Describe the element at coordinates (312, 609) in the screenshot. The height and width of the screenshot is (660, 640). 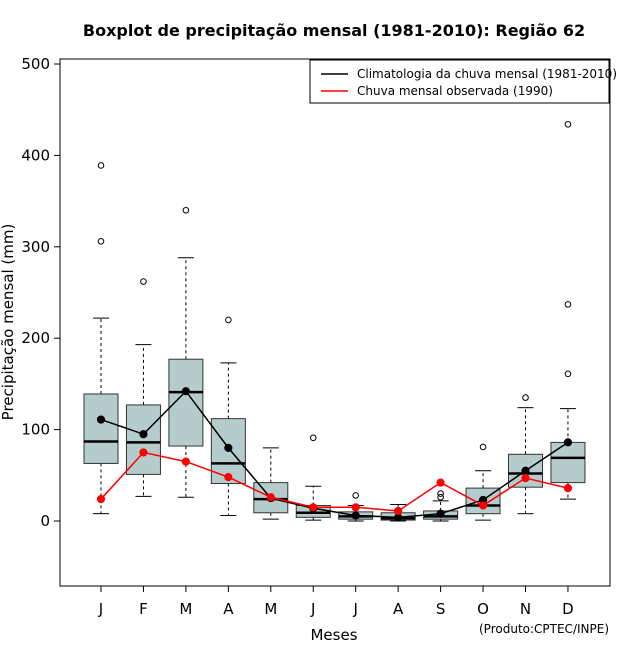
I see `x-tick-label-6: J` at that location.